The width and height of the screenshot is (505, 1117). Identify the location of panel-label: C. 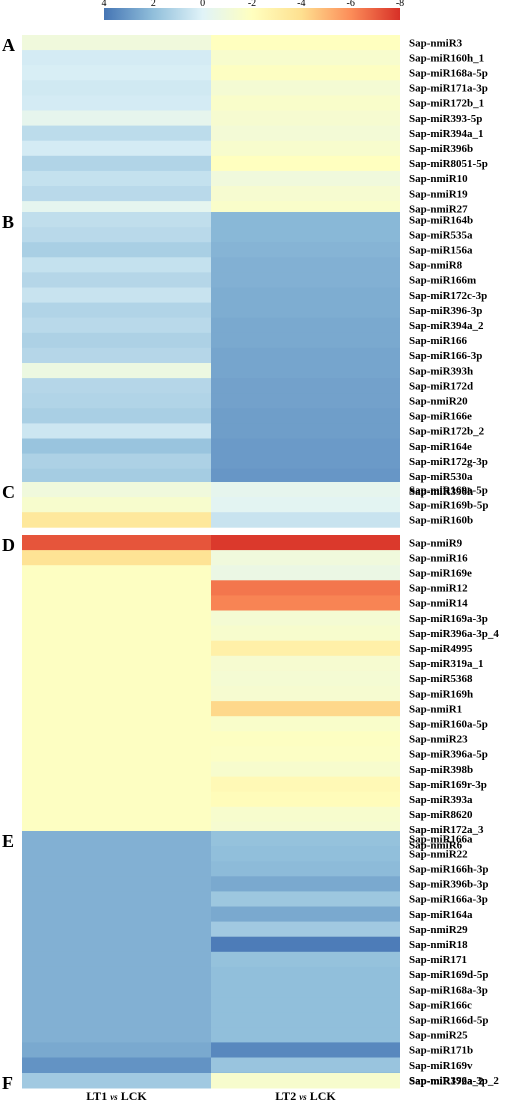
(8, 492).